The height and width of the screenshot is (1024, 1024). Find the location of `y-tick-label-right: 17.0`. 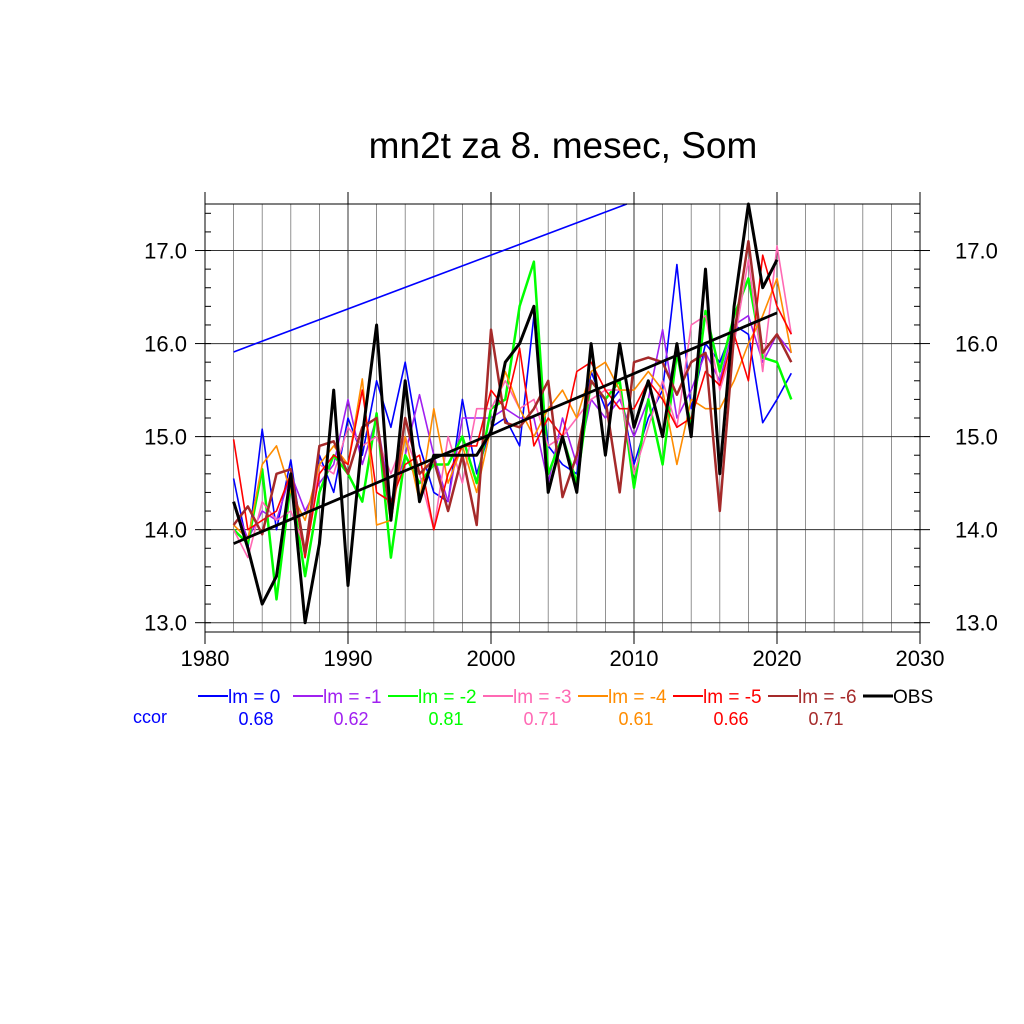

y-tick-label-right: 17.0 is located at coordinates (976, 251).